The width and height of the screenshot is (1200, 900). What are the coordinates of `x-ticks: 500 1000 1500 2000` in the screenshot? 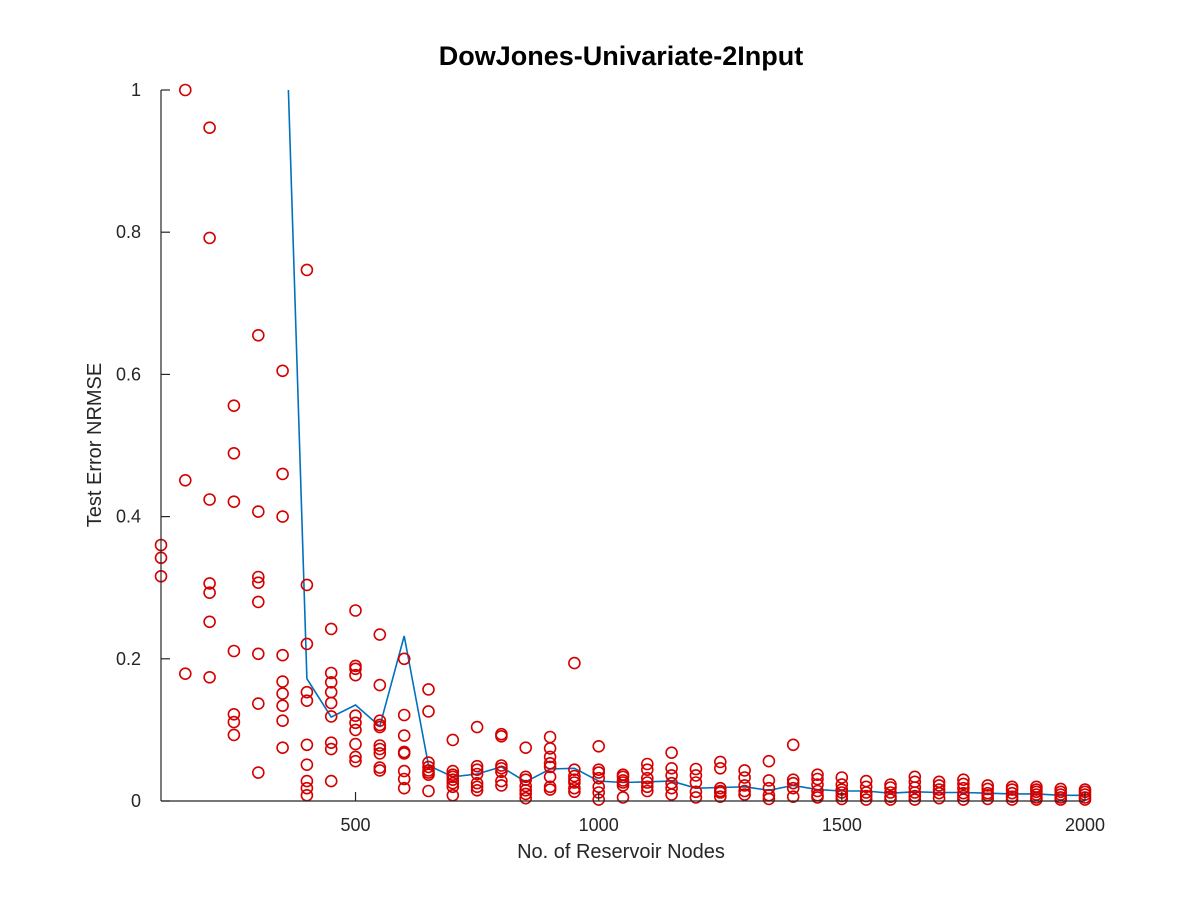 It's located at (723, 813).